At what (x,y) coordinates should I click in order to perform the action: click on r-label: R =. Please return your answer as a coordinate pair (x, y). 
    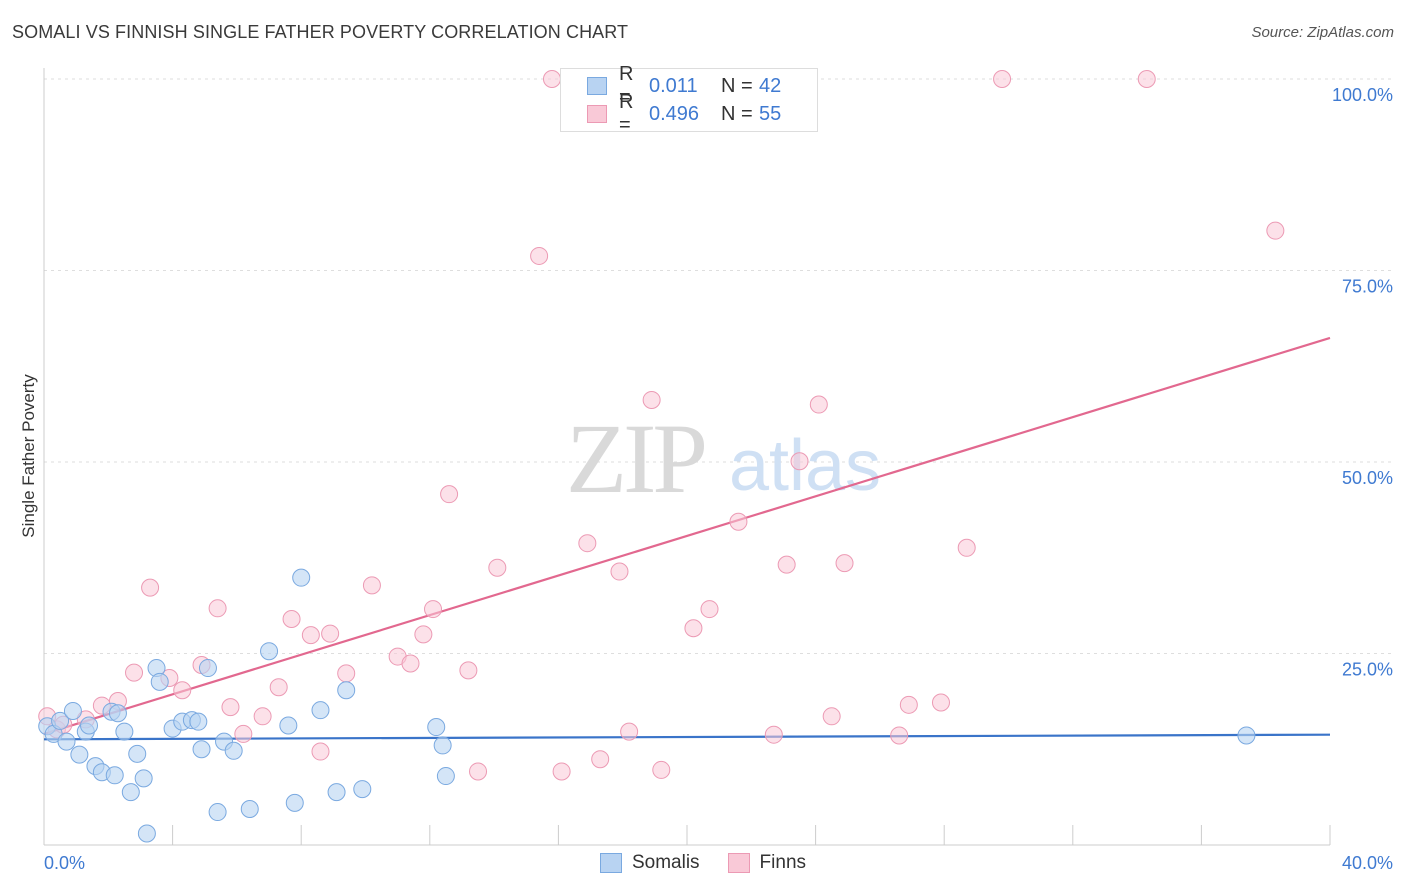
    Looking at the image, I should click on (626, 113).